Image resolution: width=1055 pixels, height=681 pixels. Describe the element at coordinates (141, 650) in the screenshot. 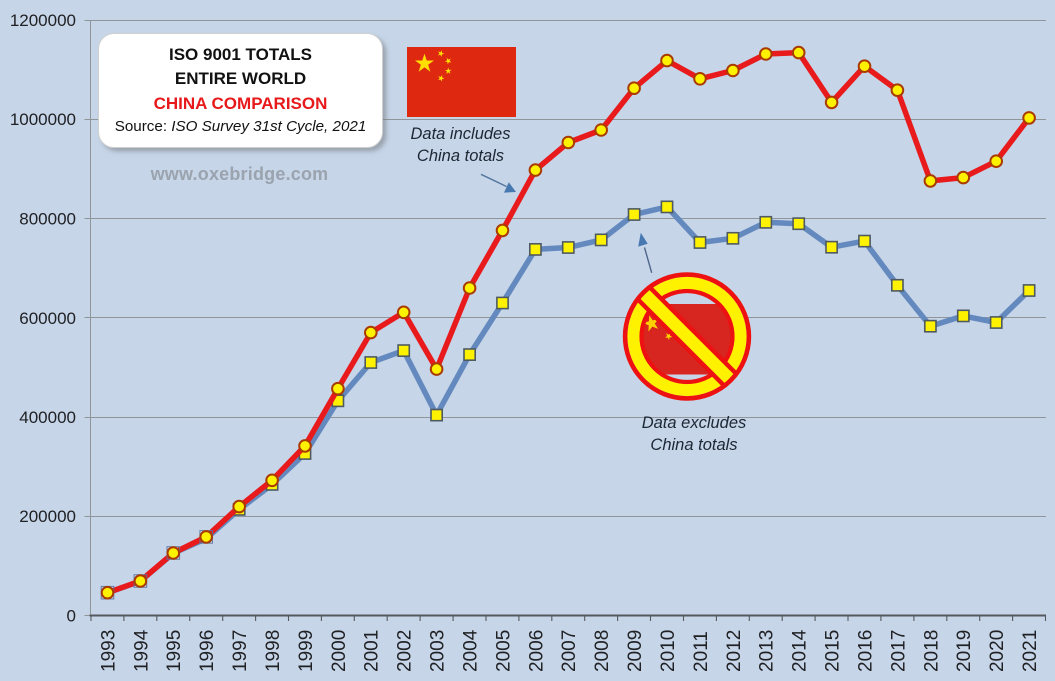

I see `svg-text: 1994` at that location.